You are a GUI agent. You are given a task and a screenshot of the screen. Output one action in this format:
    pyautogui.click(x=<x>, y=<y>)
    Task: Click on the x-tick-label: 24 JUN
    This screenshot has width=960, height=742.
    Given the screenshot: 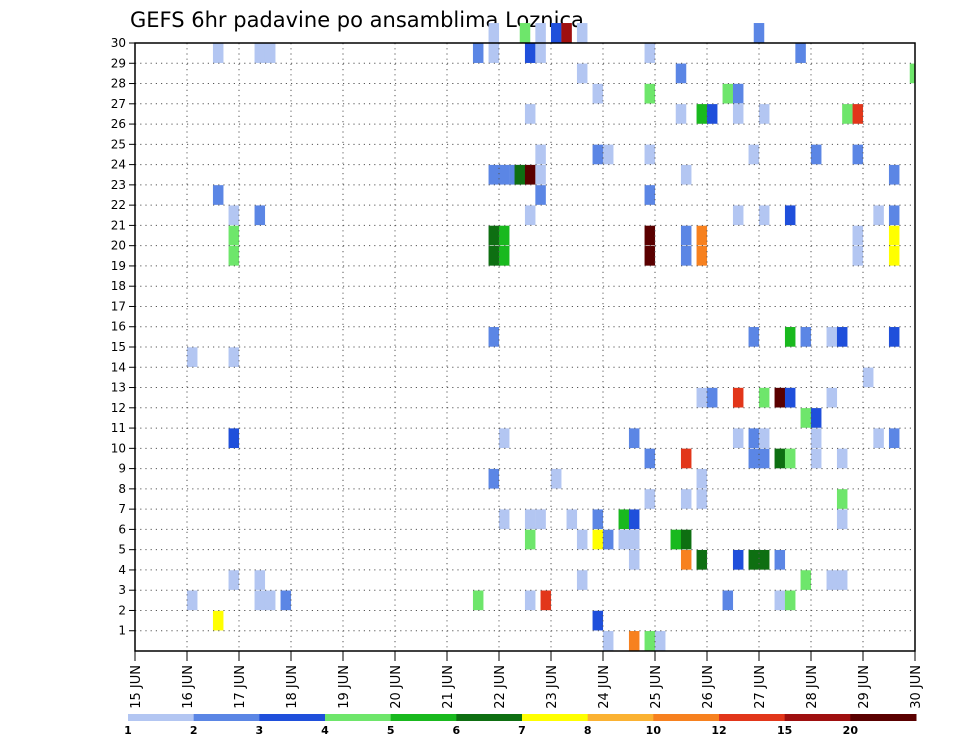 What is the action you would take?
    pyautogui.click(x=604, y=687)
    